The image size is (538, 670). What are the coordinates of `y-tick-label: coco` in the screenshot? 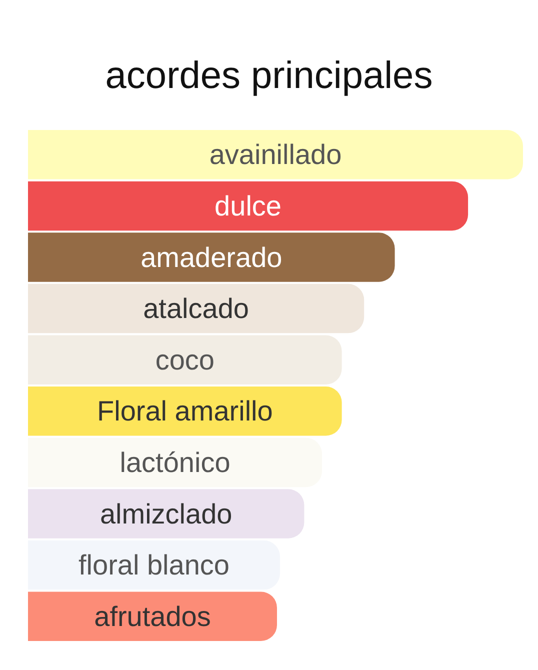 It's located at (184, 360).